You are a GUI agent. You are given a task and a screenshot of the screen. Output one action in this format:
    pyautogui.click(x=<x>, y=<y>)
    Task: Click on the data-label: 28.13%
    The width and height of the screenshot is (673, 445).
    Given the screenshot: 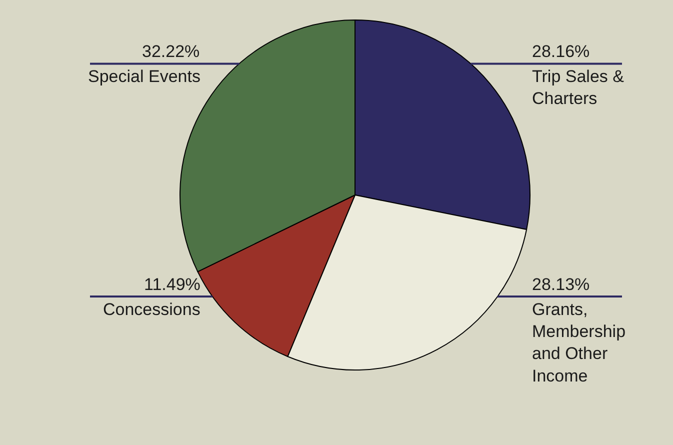 What is the action you would take?
    pyautogui.click(x=561, y=284)
    